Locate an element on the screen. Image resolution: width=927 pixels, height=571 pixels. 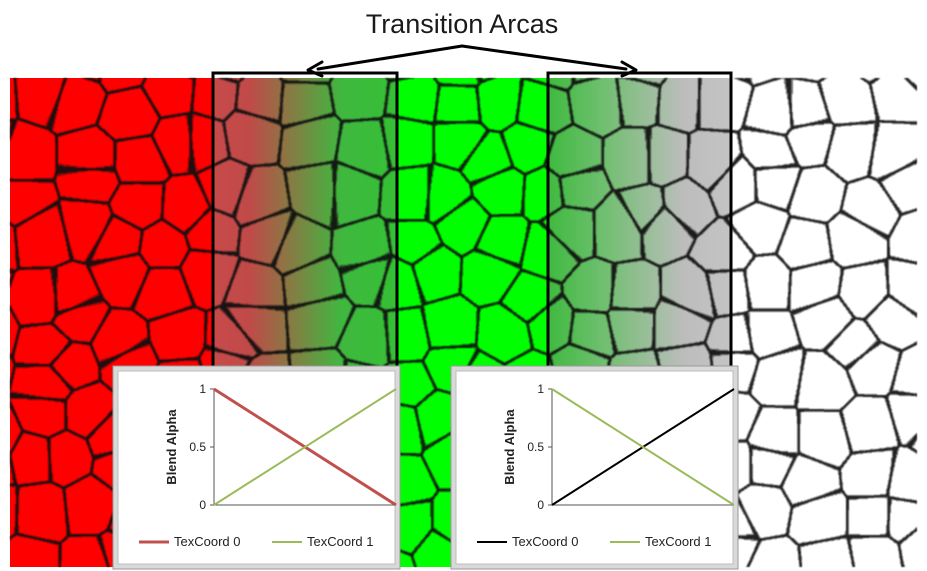
blend-chart-left: 0 0.5 1 Blend Alpha TexCoord 0 TexCoord 1 is located at coordinates (256, 467).